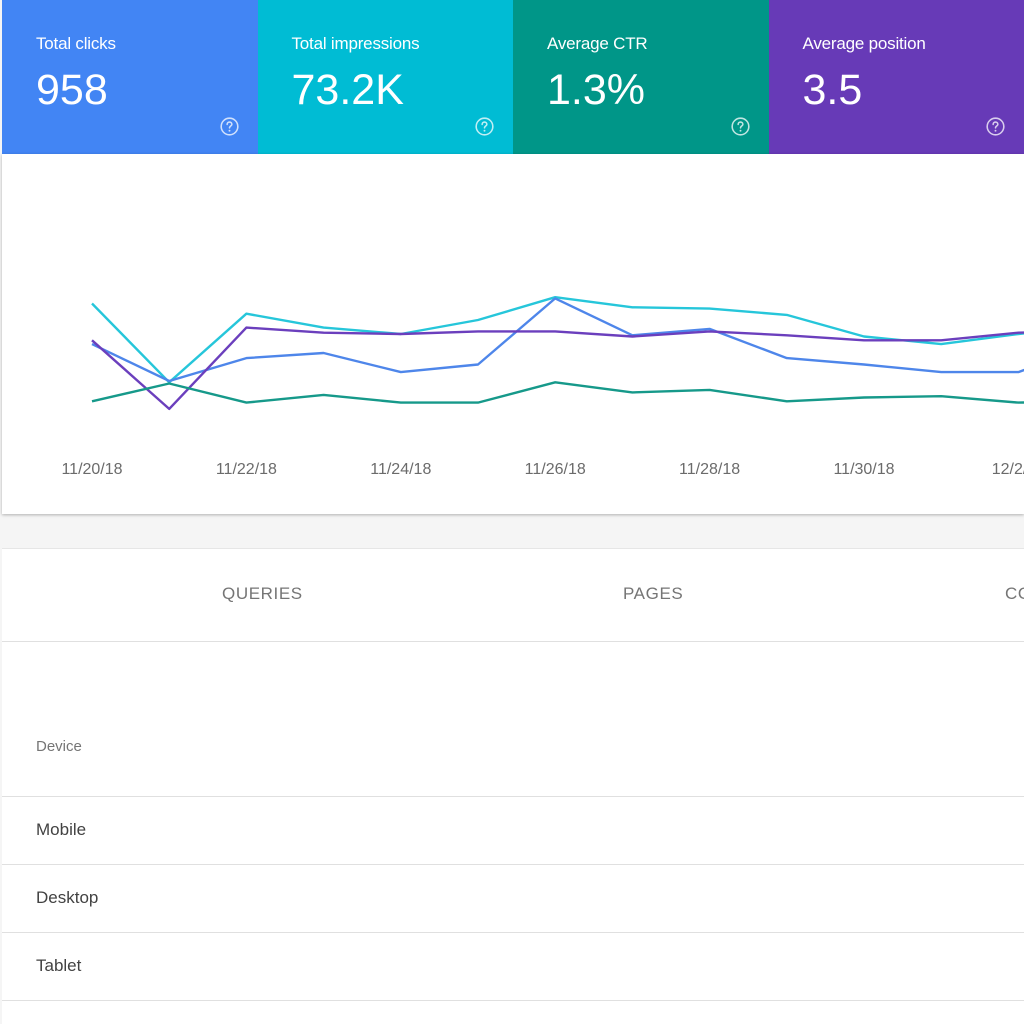 This screenshot has height=1024, width=1024. I want to click on tab-queries: QUERIES, so click(262, 593).